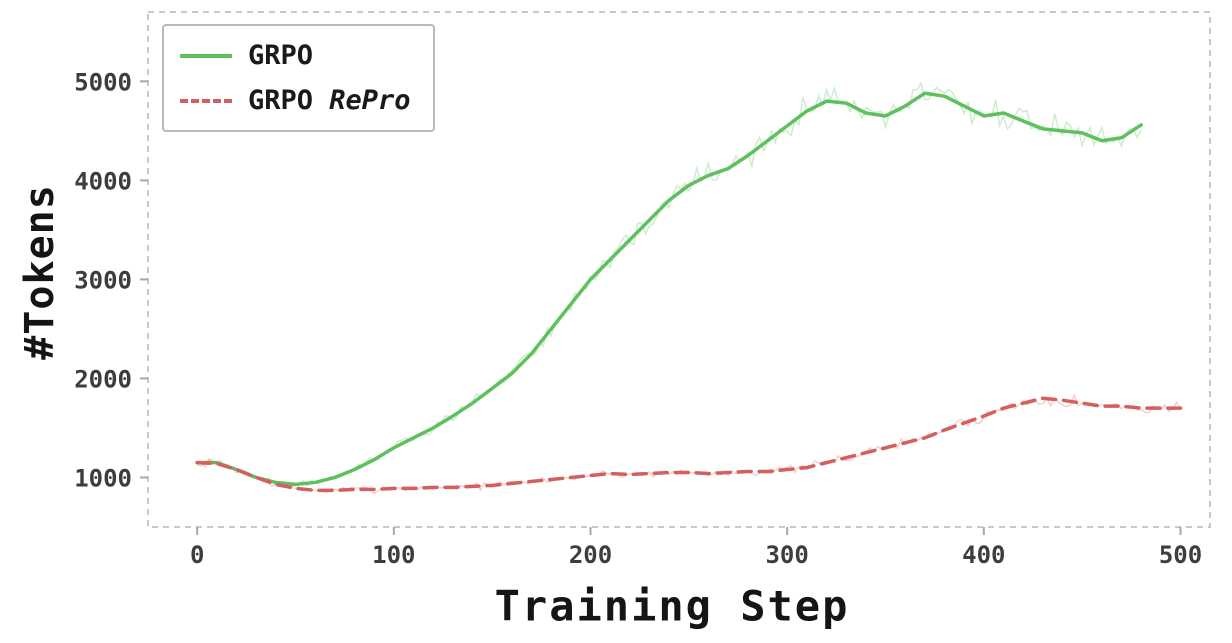 The height and width of the screenshot is (643, 1232). Describe the element at coordinates (103, 280) in the screenshot. I see `y-tick-label: 3000` at that location.